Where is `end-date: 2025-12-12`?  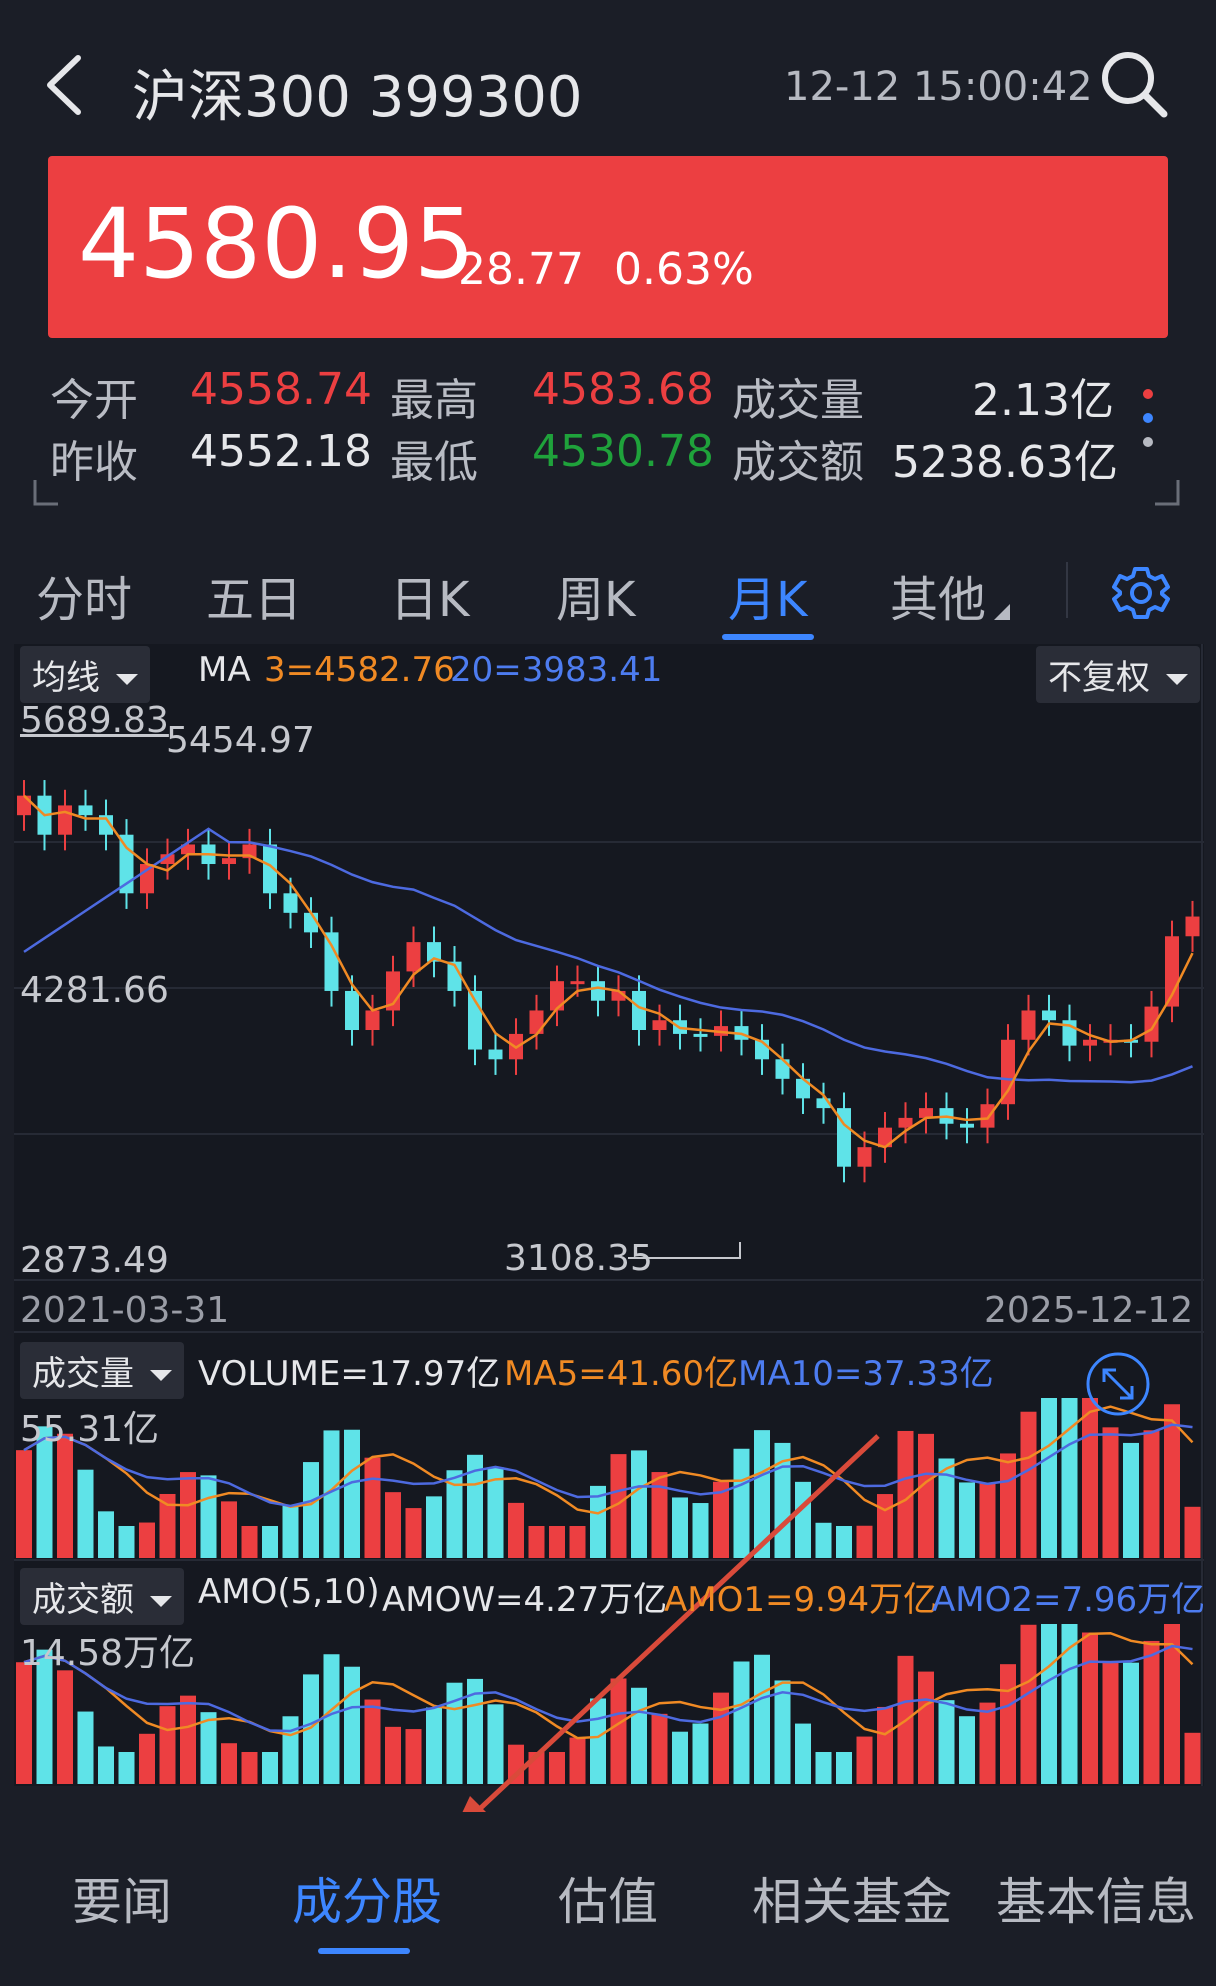 end-date: 2025-12-12 is located at coordinates (1089, 1310).